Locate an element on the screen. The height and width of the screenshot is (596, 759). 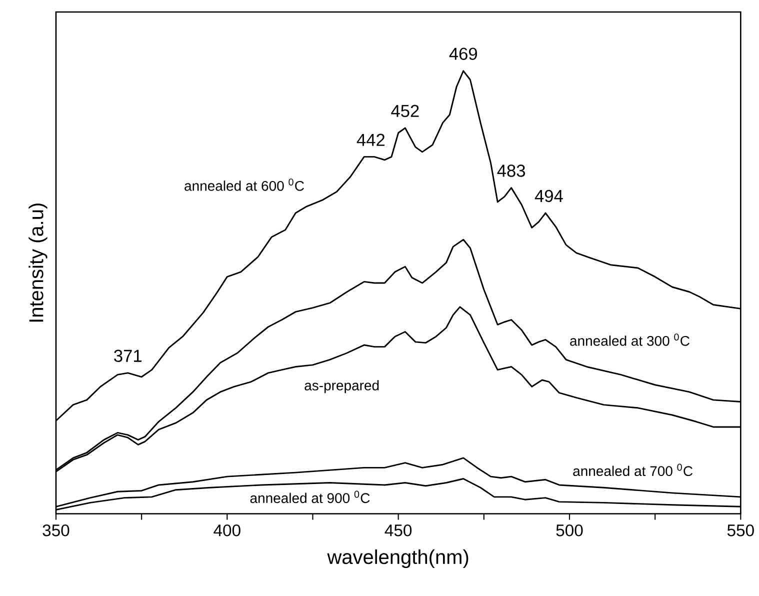
x-tick-label: 350 is located at coordinates (56, 530).